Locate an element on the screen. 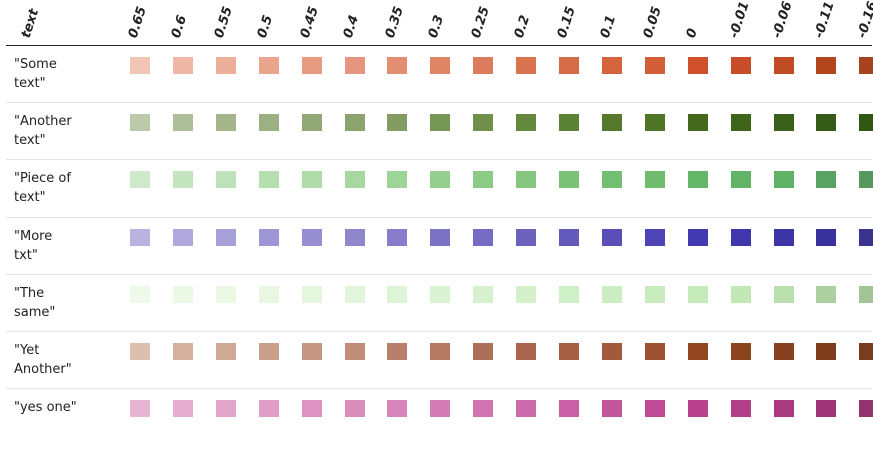  column-header: 0.65 is located at coordinates (140, 22).